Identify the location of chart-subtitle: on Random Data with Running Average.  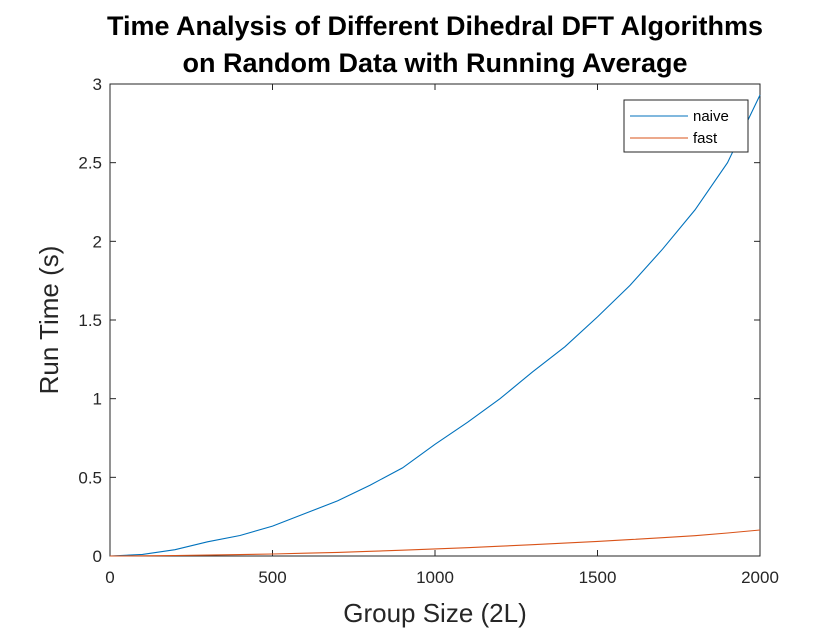
(434, 63).